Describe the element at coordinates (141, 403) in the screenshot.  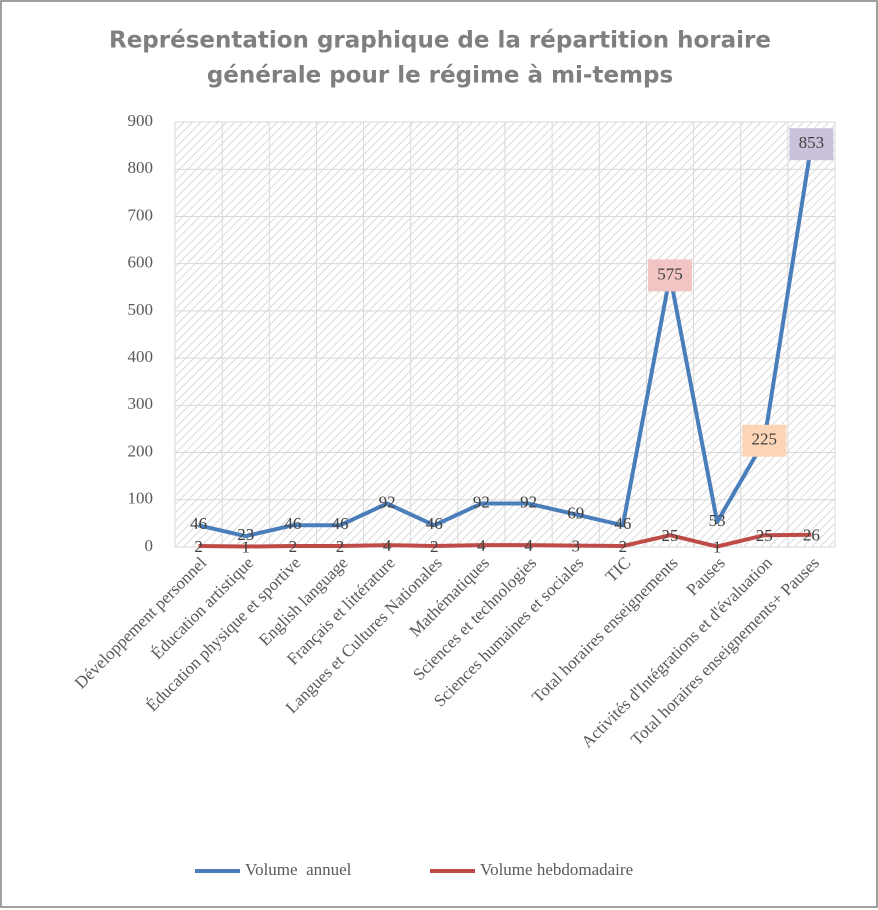
I see `y-tick-label: 300` at that location.